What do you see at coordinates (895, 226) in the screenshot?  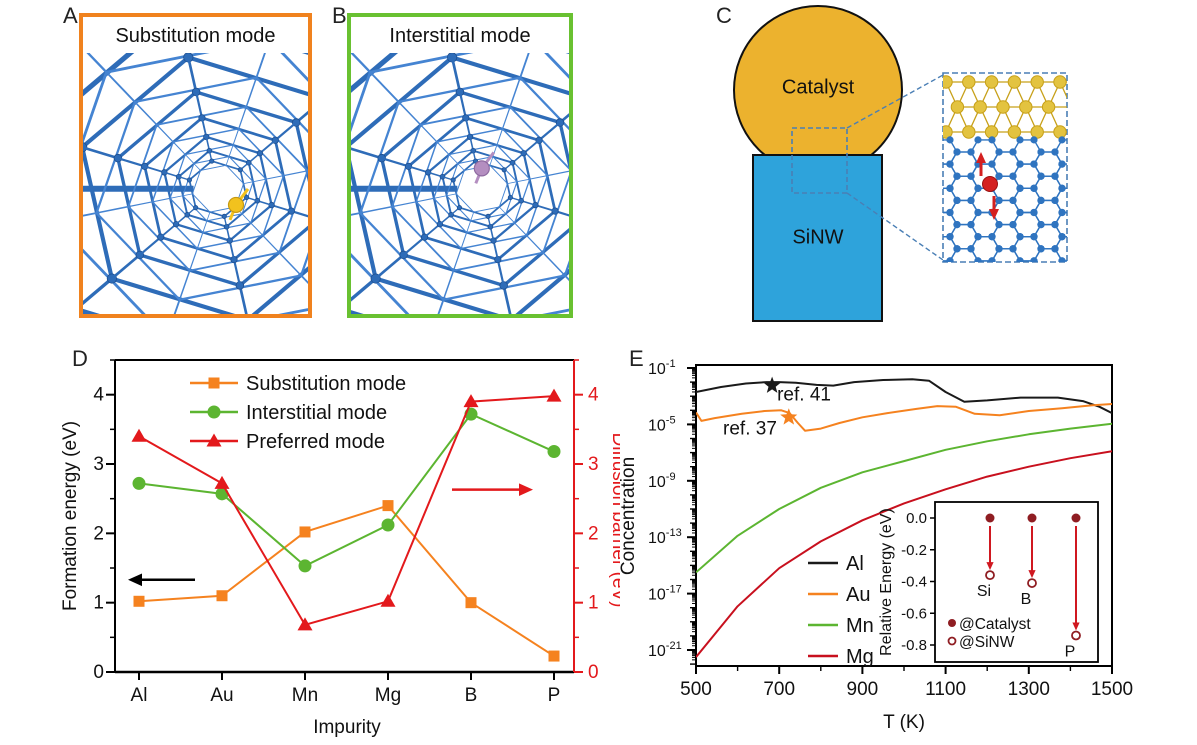 I see `zoom-connector-line` at bounding box center [895, 226].